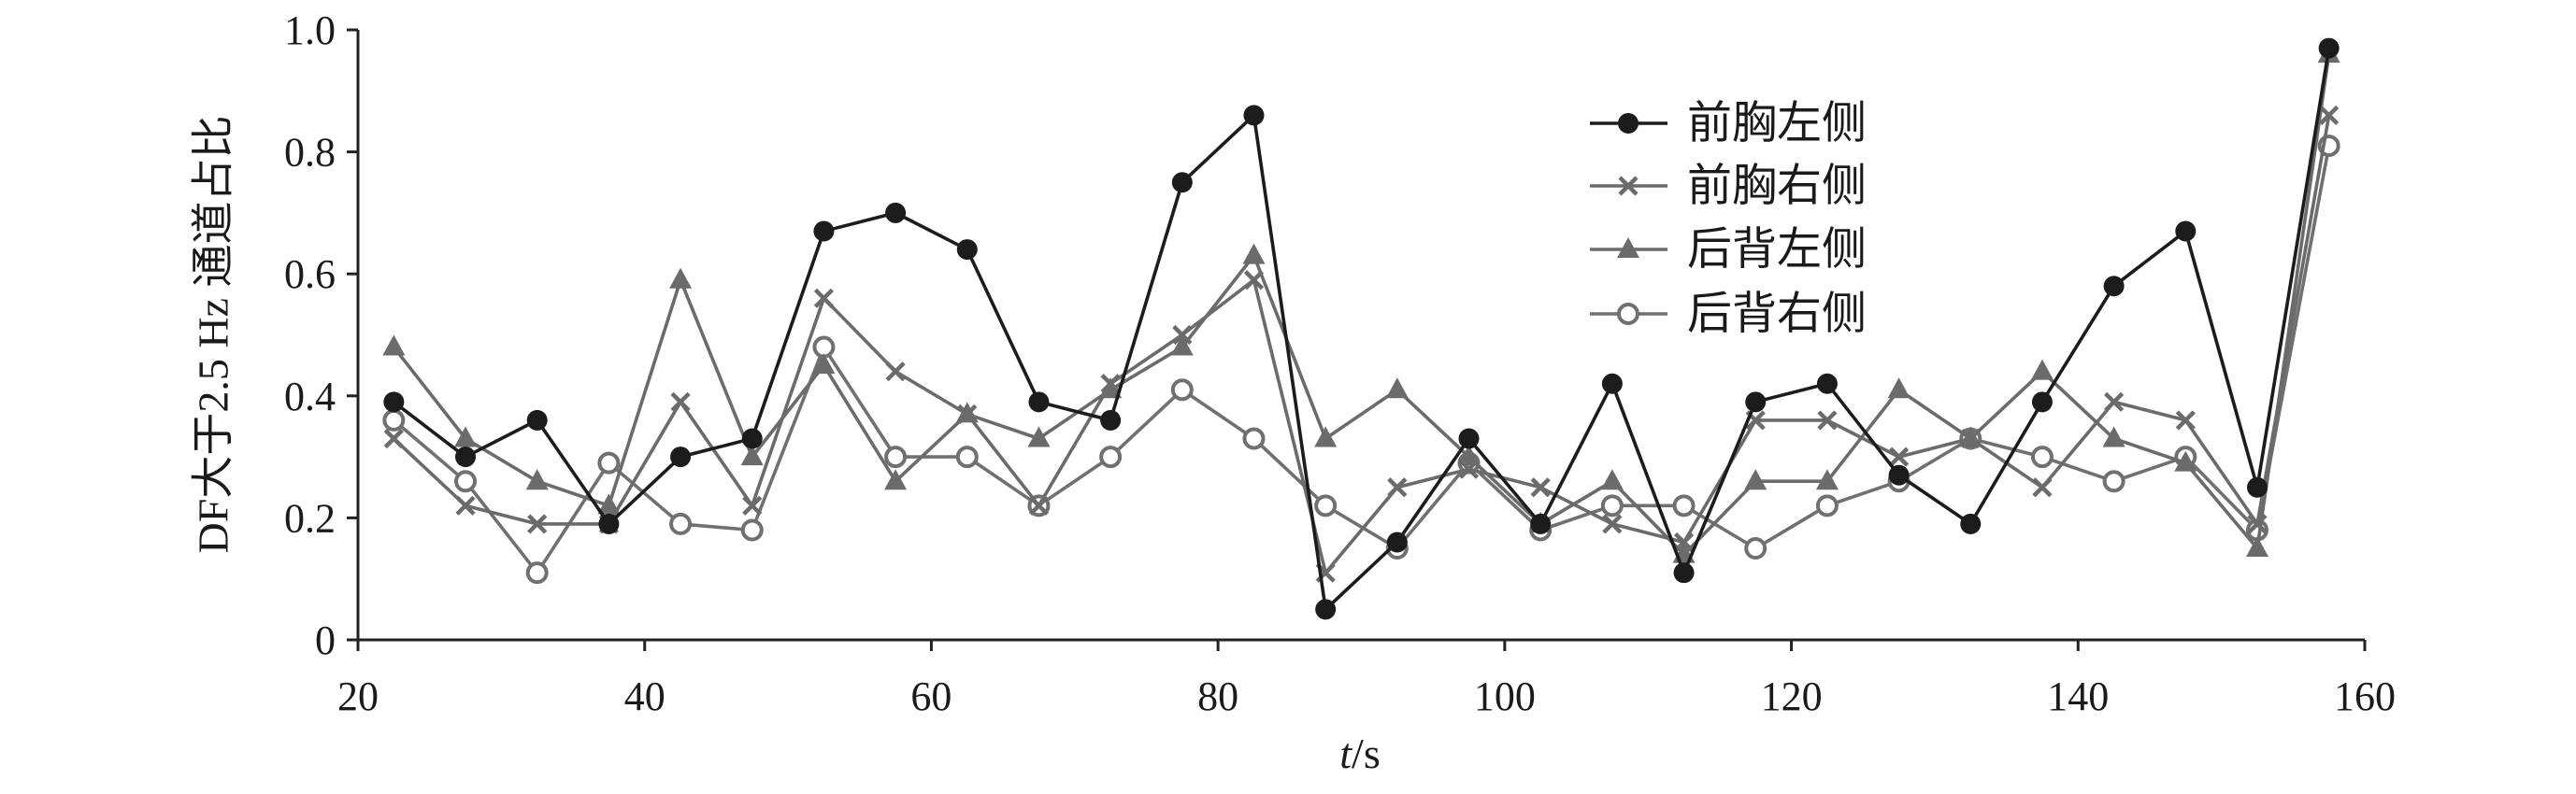 The image size is (2576, 794). What do you see at coordinates (931, 696) in the screenshot?
I see `x-tick-label: 60` at bounding box center [931, 696].